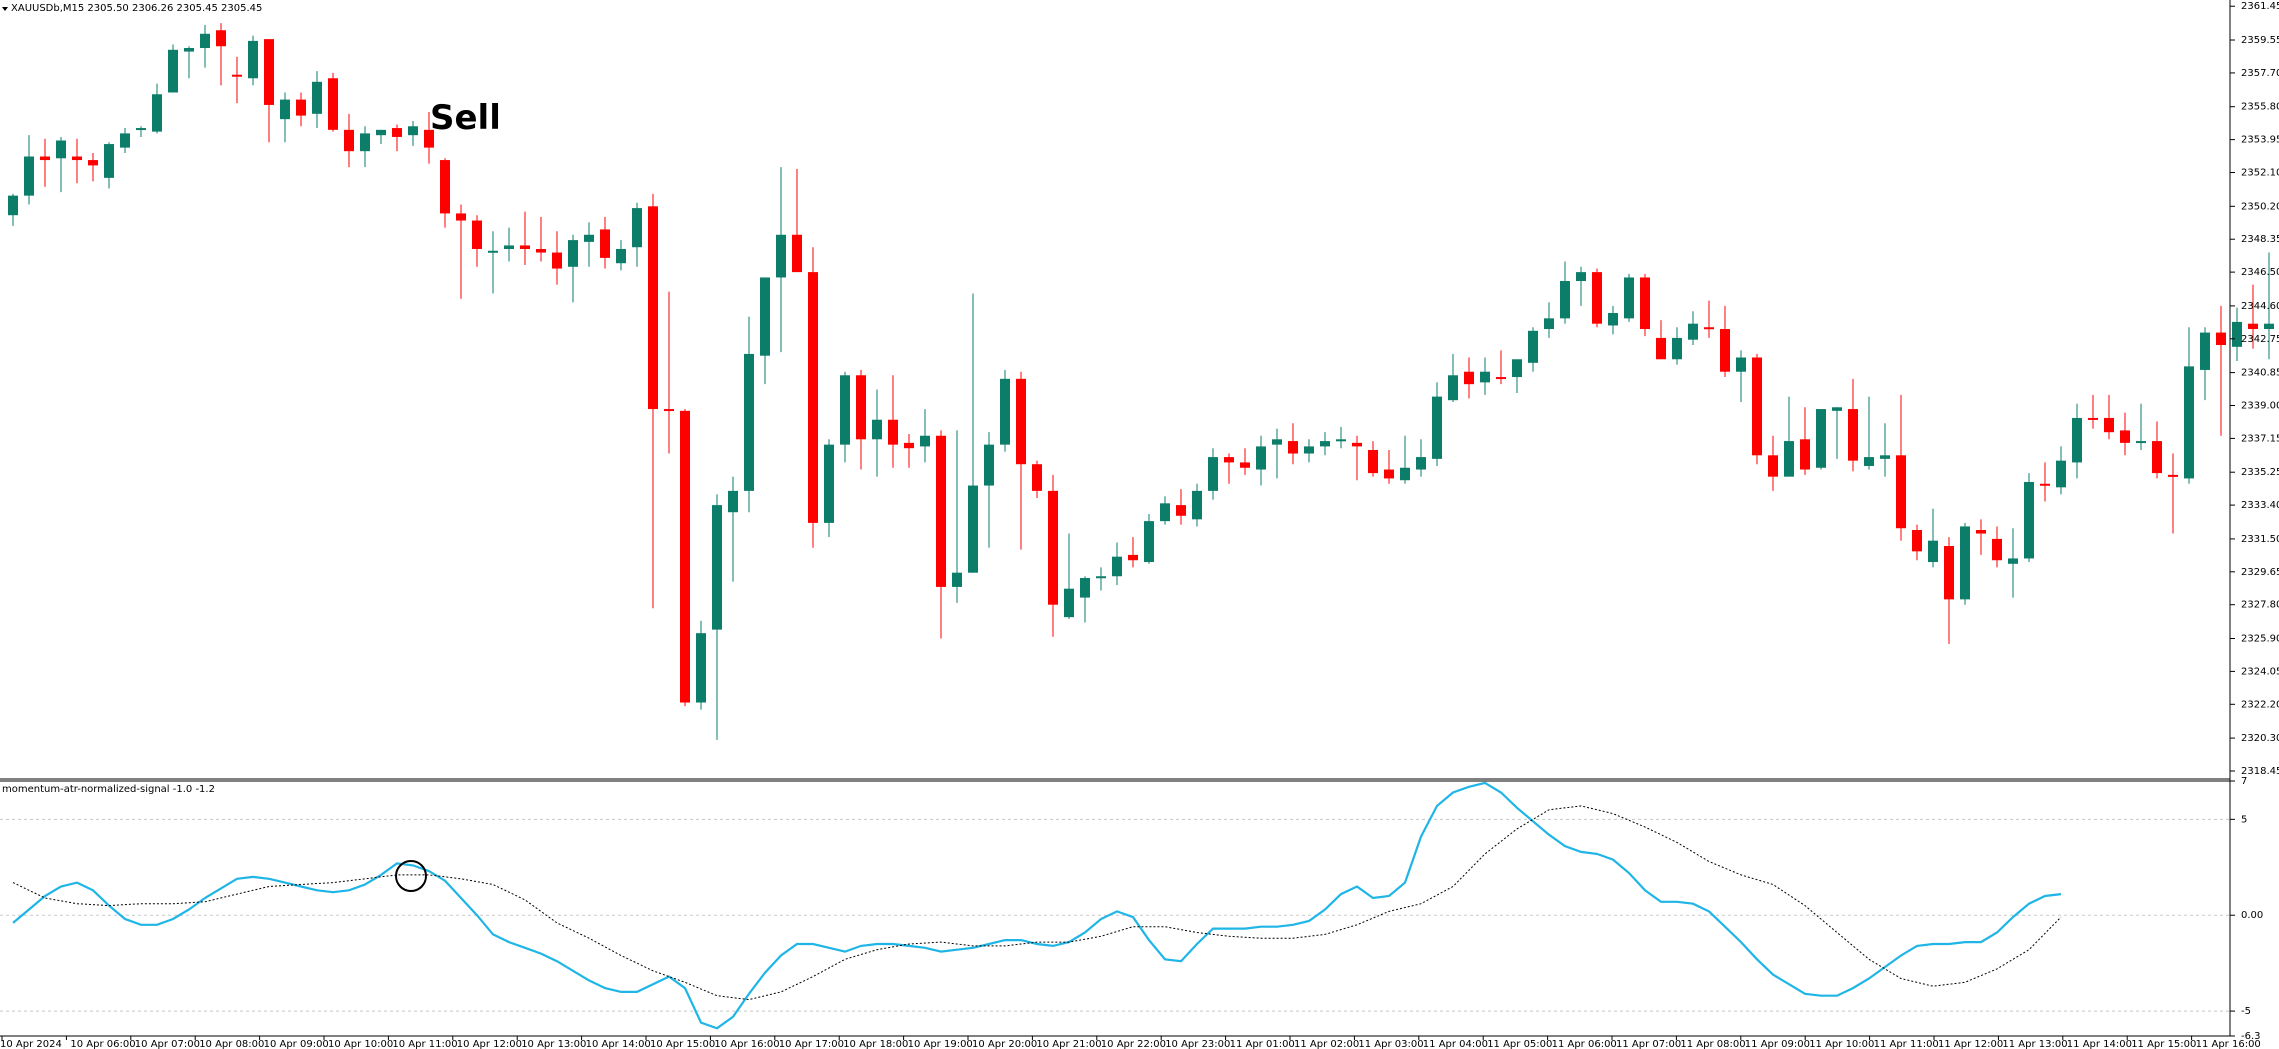 The height and width of the screenshot is (1049, 2279). What do you see at coordinates (2034, 1044) in the screenshot?
I see `time-tick-label: 11 Apr 13:00` at bounding box center [2034, 1044].